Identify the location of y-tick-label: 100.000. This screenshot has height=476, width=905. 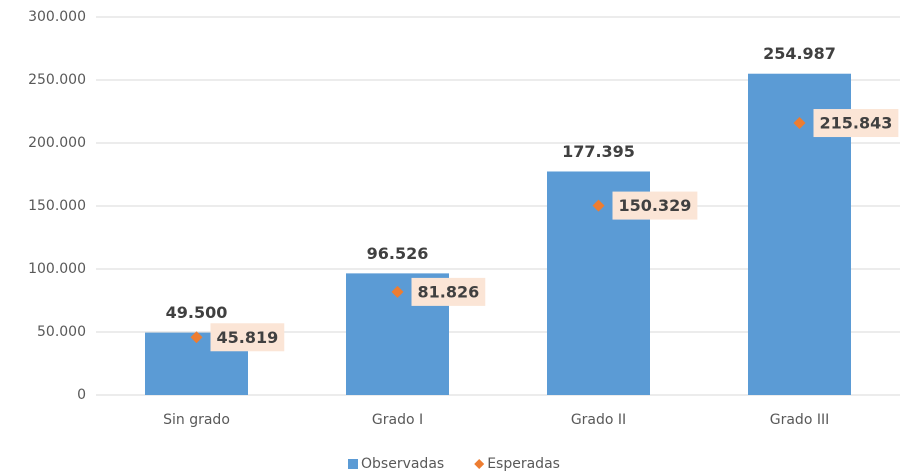
(57, 269).